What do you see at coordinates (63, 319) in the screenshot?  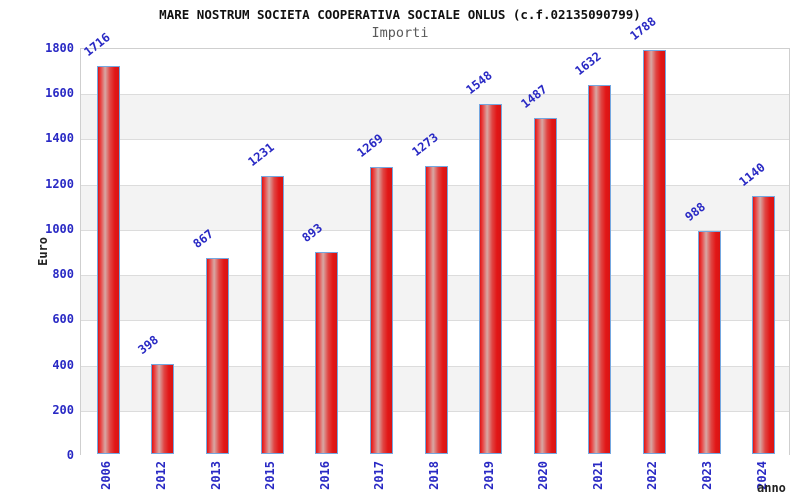 I see `y-tick-label: 600` at bounding box center [63, 319].